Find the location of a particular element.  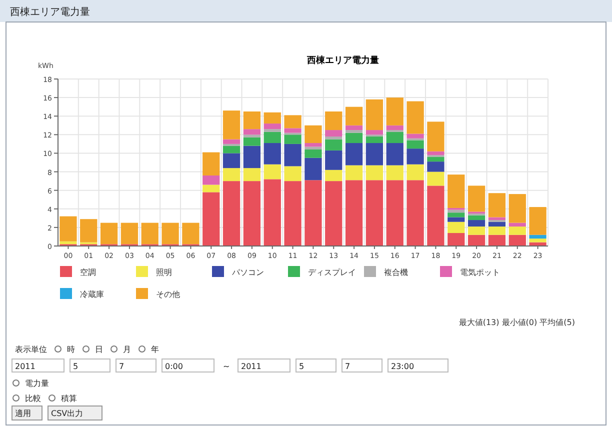

text: 適用 is located at coordinates (23, 413).